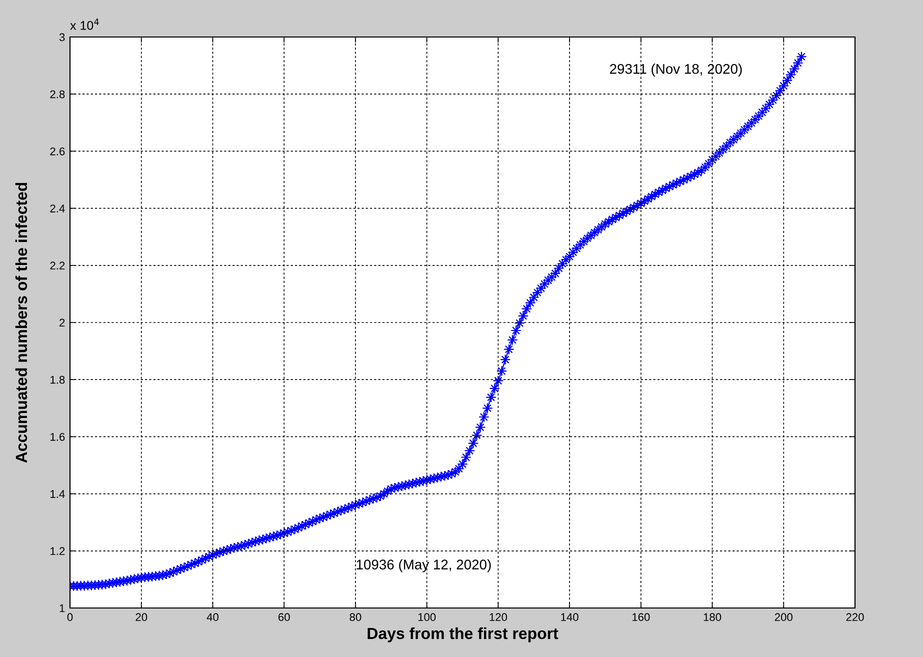  What do you see at coordinates (641, 617) in the screenshot?
I see `x-tick-label: 160` at bounding box center [641, 617].